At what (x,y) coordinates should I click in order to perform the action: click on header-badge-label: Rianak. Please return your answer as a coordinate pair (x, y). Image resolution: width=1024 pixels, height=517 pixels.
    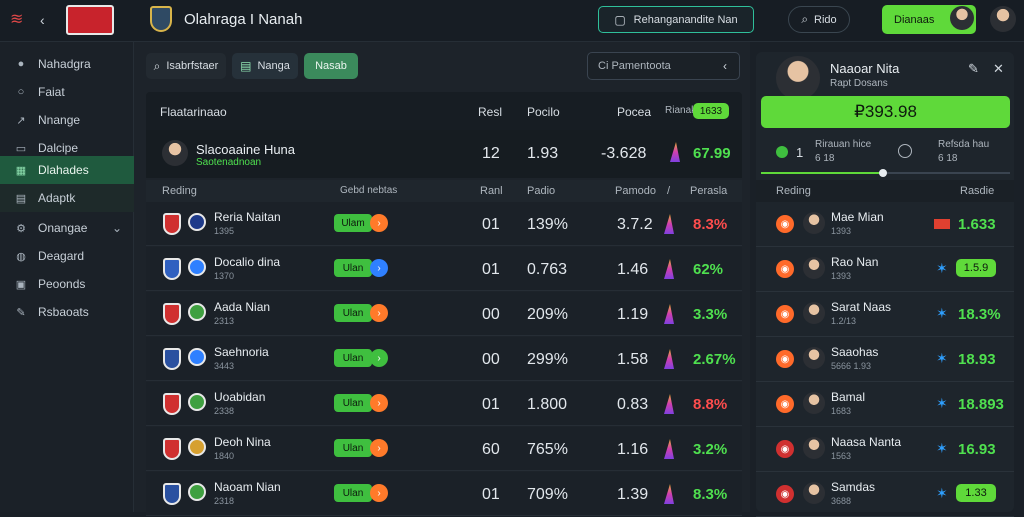
    Looking at the image, I should click on (681, 110).